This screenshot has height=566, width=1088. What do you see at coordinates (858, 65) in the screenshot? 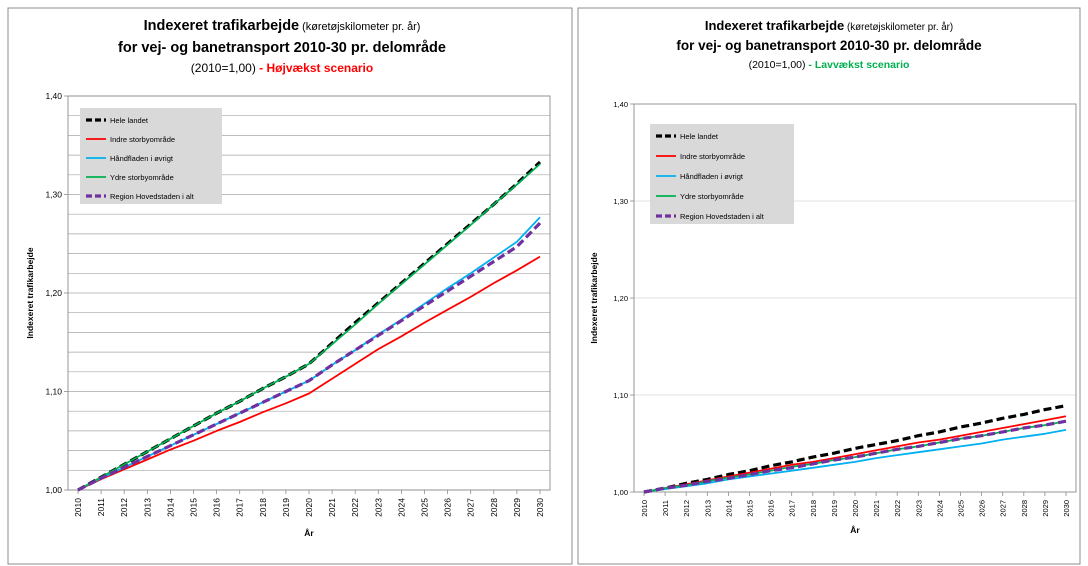
I see `scenario-label: - Lavvækst scenario` at bounding box center [858, 65].